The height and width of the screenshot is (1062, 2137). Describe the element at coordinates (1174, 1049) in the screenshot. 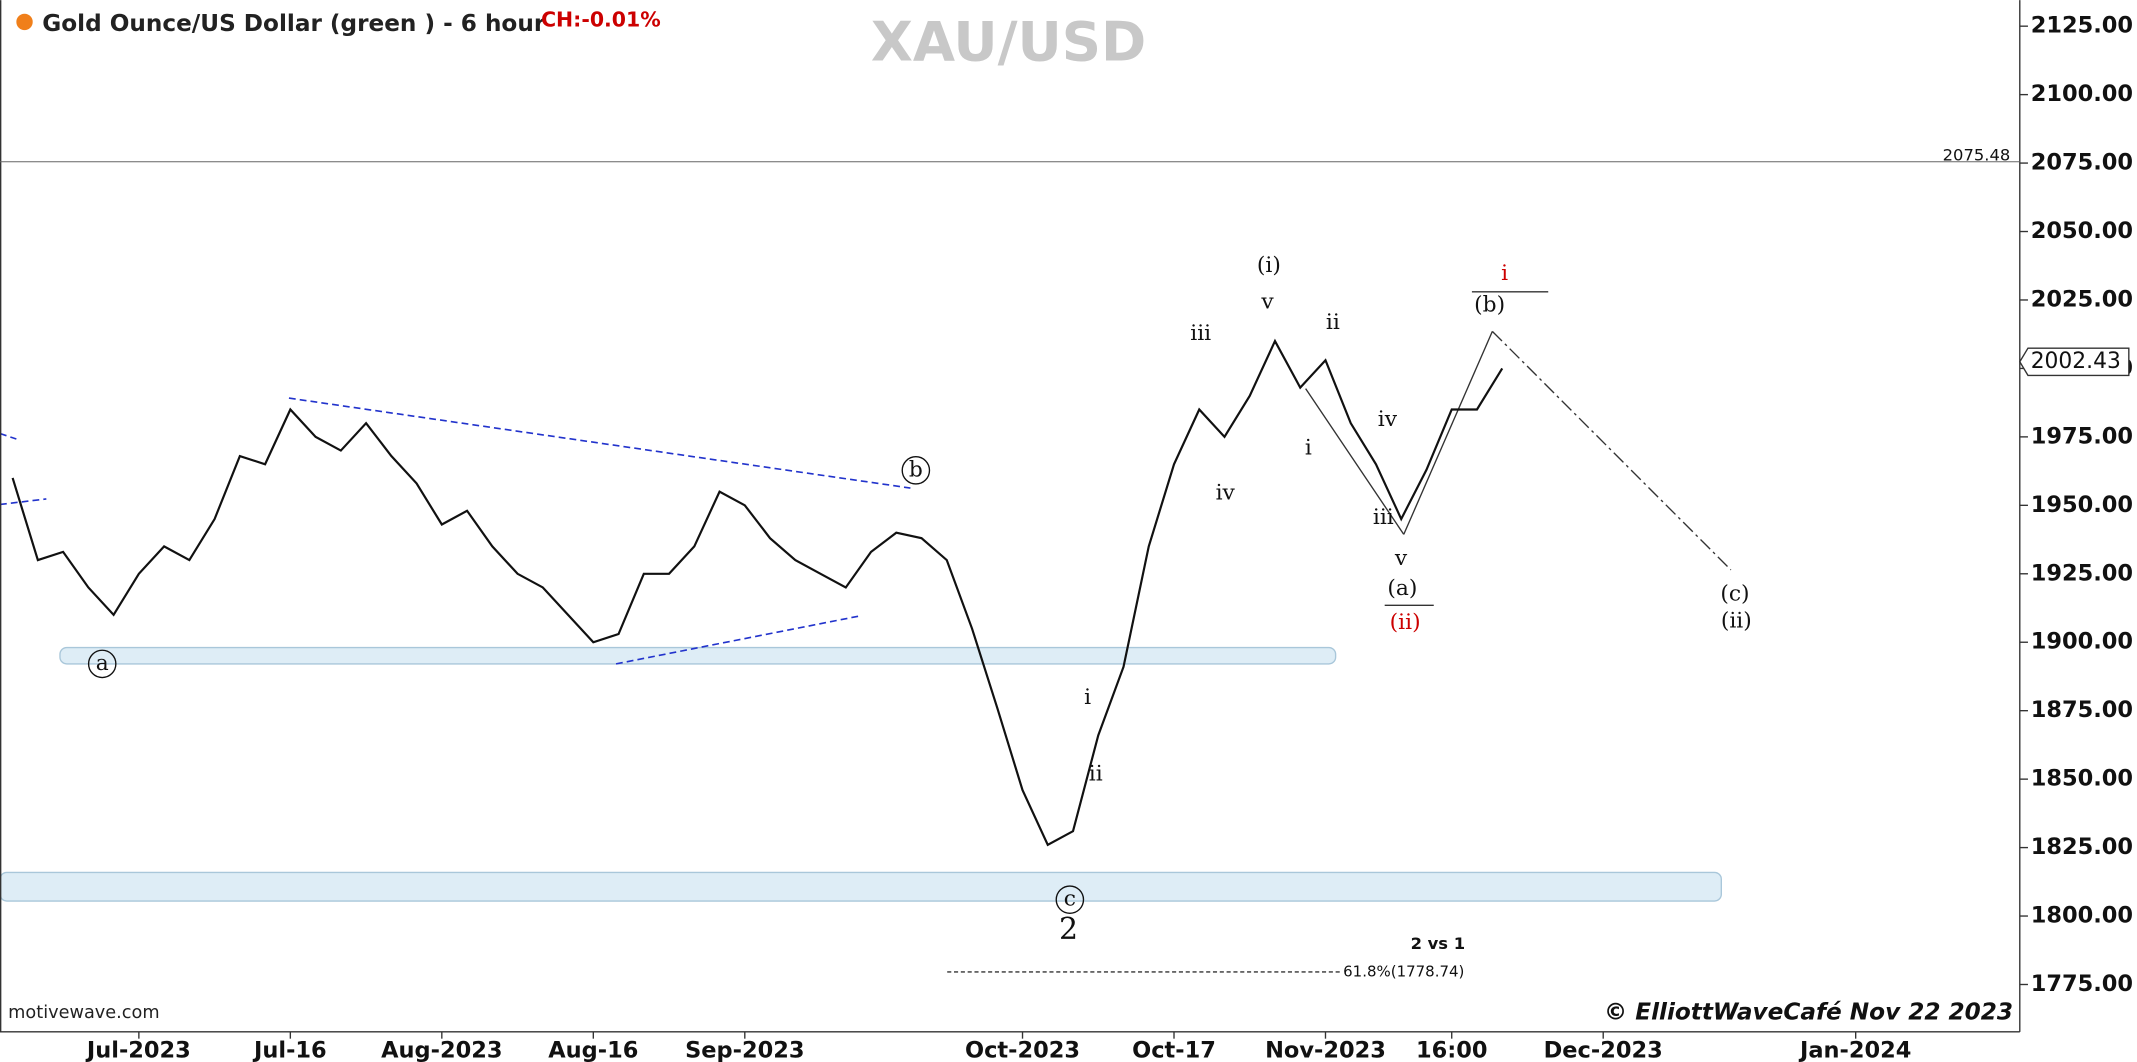

I see `x-tick-label: Oct-17` at that location.